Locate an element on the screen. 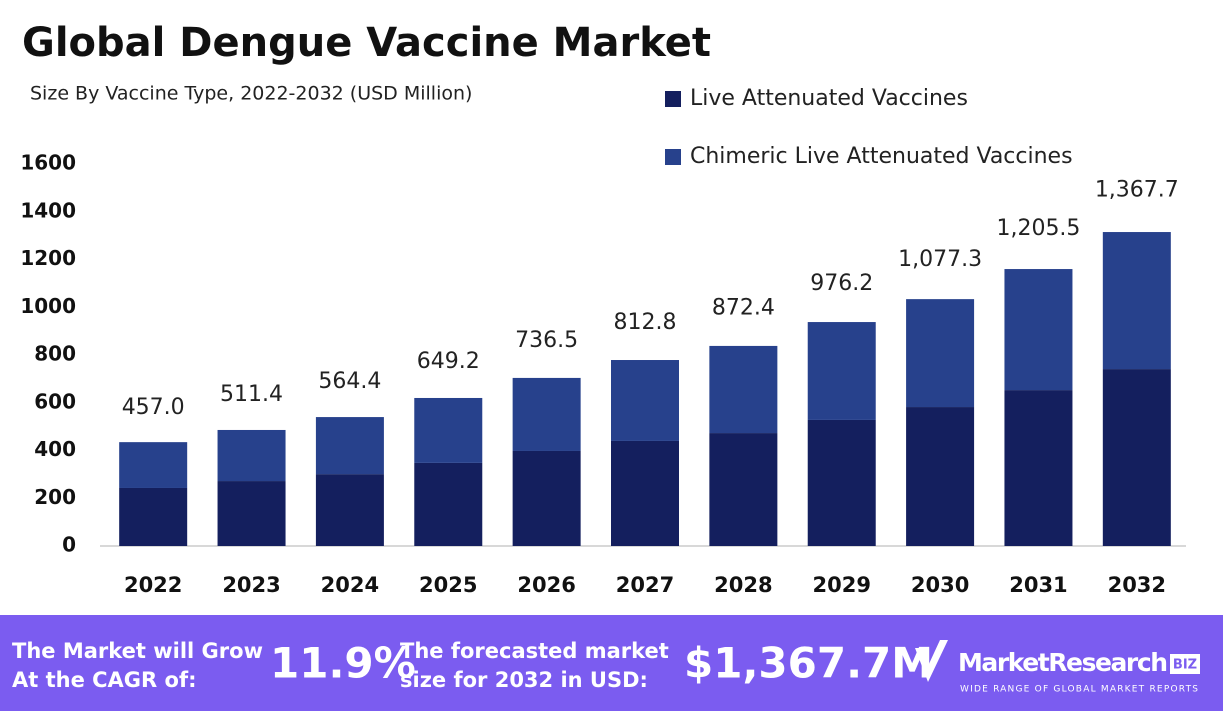 The width and height of the screenshot is (1223, 711). y-tick-label: 1000 is located at coordinates (48, 306).